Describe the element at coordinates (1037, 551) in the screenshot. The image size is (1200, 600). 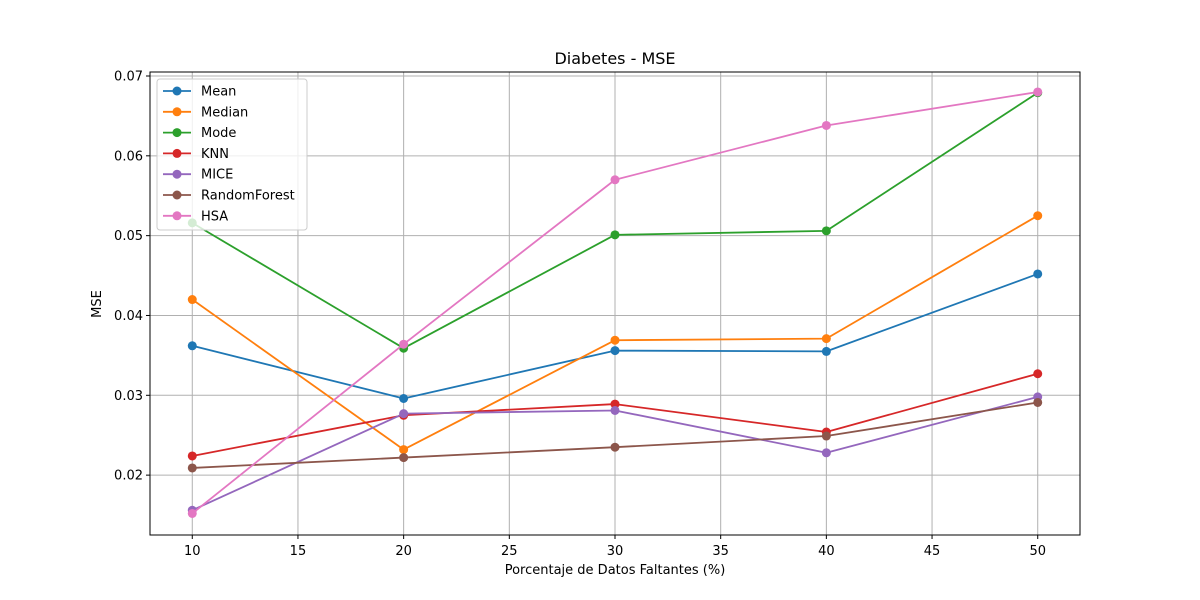
I see `x-tick-label: 50` at that location.